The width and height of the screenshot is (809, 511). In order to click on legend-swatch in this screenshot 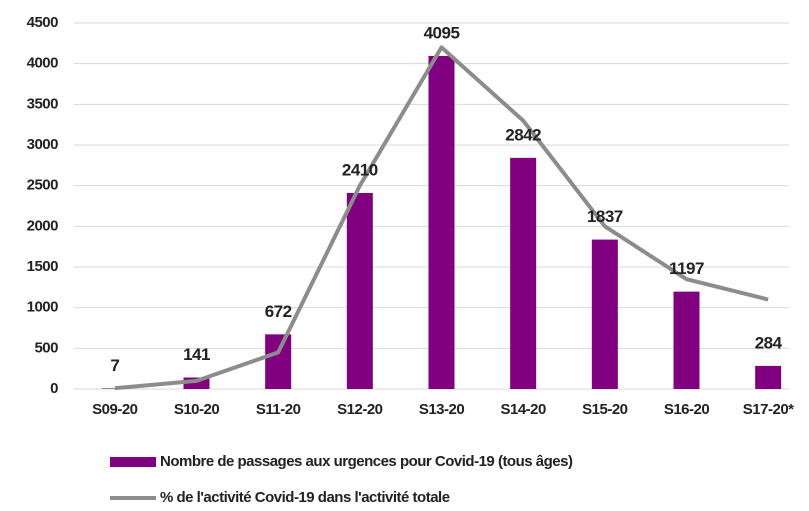, I will do `click(133, 462)`.